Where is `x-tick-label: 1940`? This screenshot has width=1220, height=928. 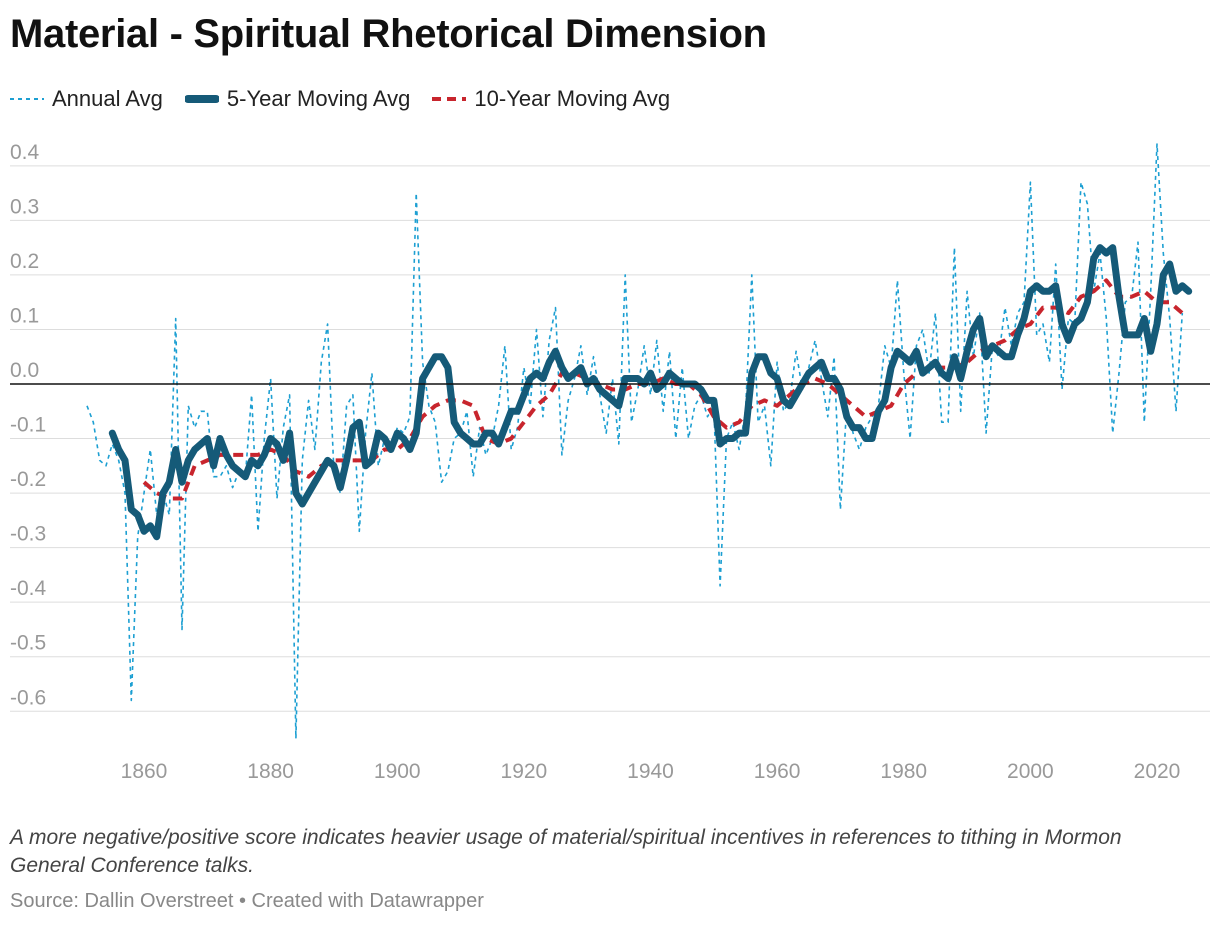 x-tick-label: 1940 is located at coordinates (650, 771).